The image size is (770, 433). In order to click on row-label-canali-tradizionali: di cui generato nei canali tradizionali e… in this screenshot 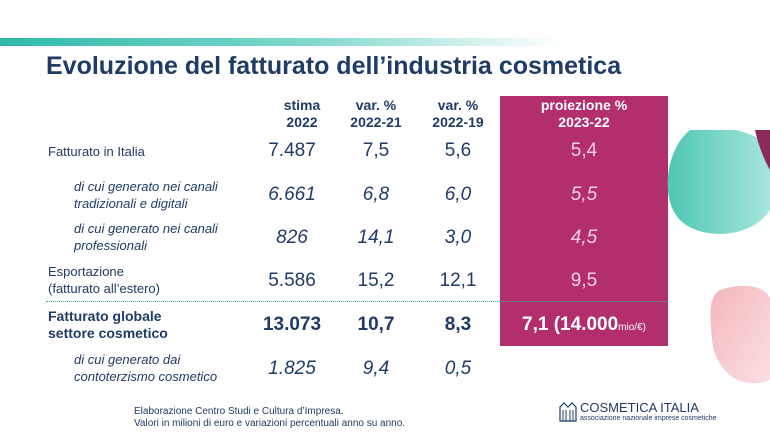, I will do `click(146, 195)`.